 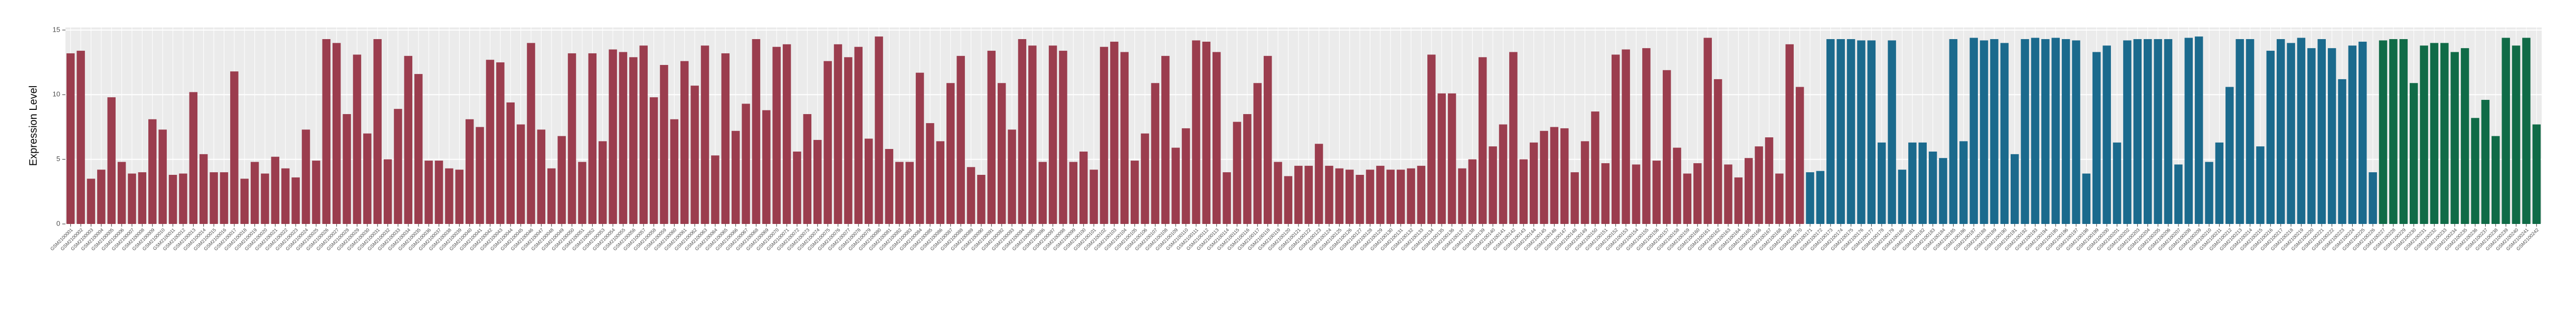 What do you see at coordinates (56, 94) in the screenshot?
I see `y-tick-label: 10` at bounding box center [56, 94].